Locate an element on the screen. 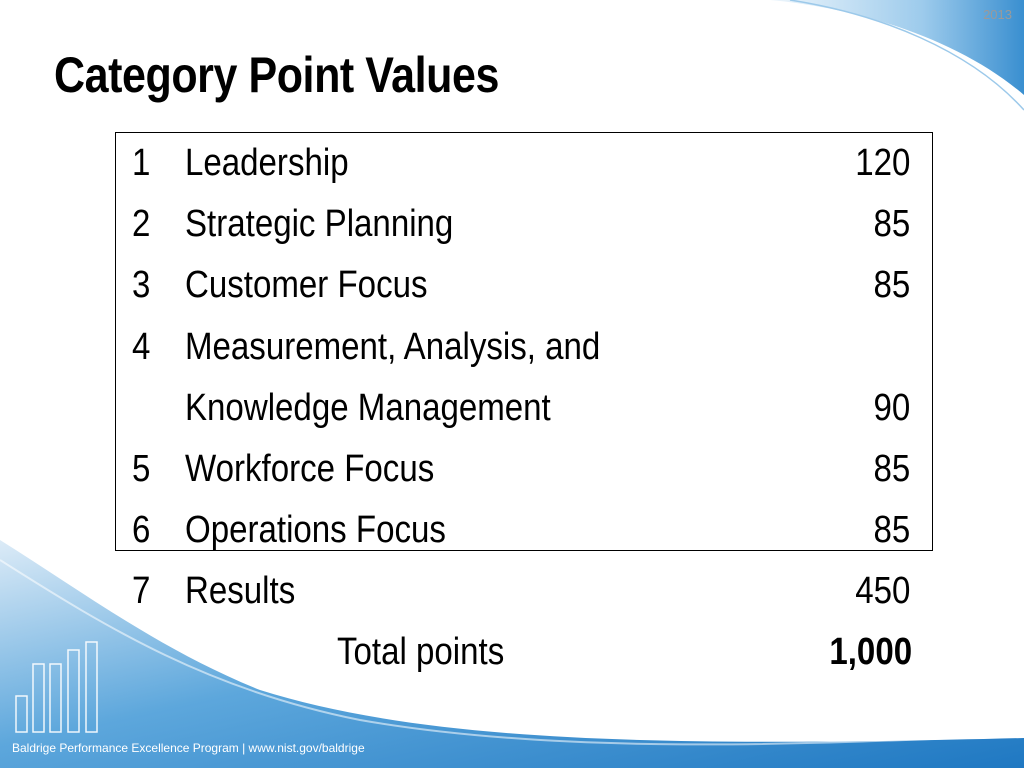 Image resolution: width=1024 pixels, height=768 pixels. table-row: 1 Leadership 120 is located at coordinates (512, 163).